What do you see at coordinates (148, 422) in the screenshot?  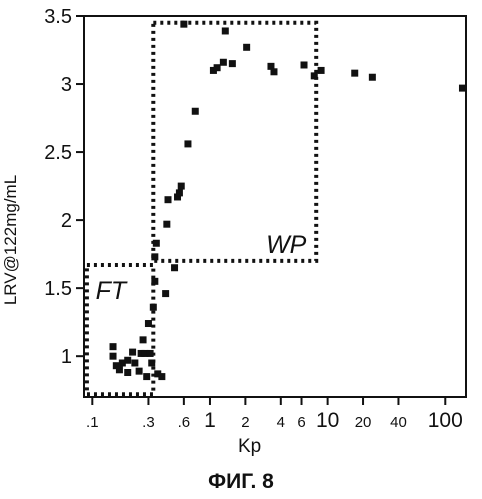 I see `x-tick-label: .3` at bounding box center [148, 422].